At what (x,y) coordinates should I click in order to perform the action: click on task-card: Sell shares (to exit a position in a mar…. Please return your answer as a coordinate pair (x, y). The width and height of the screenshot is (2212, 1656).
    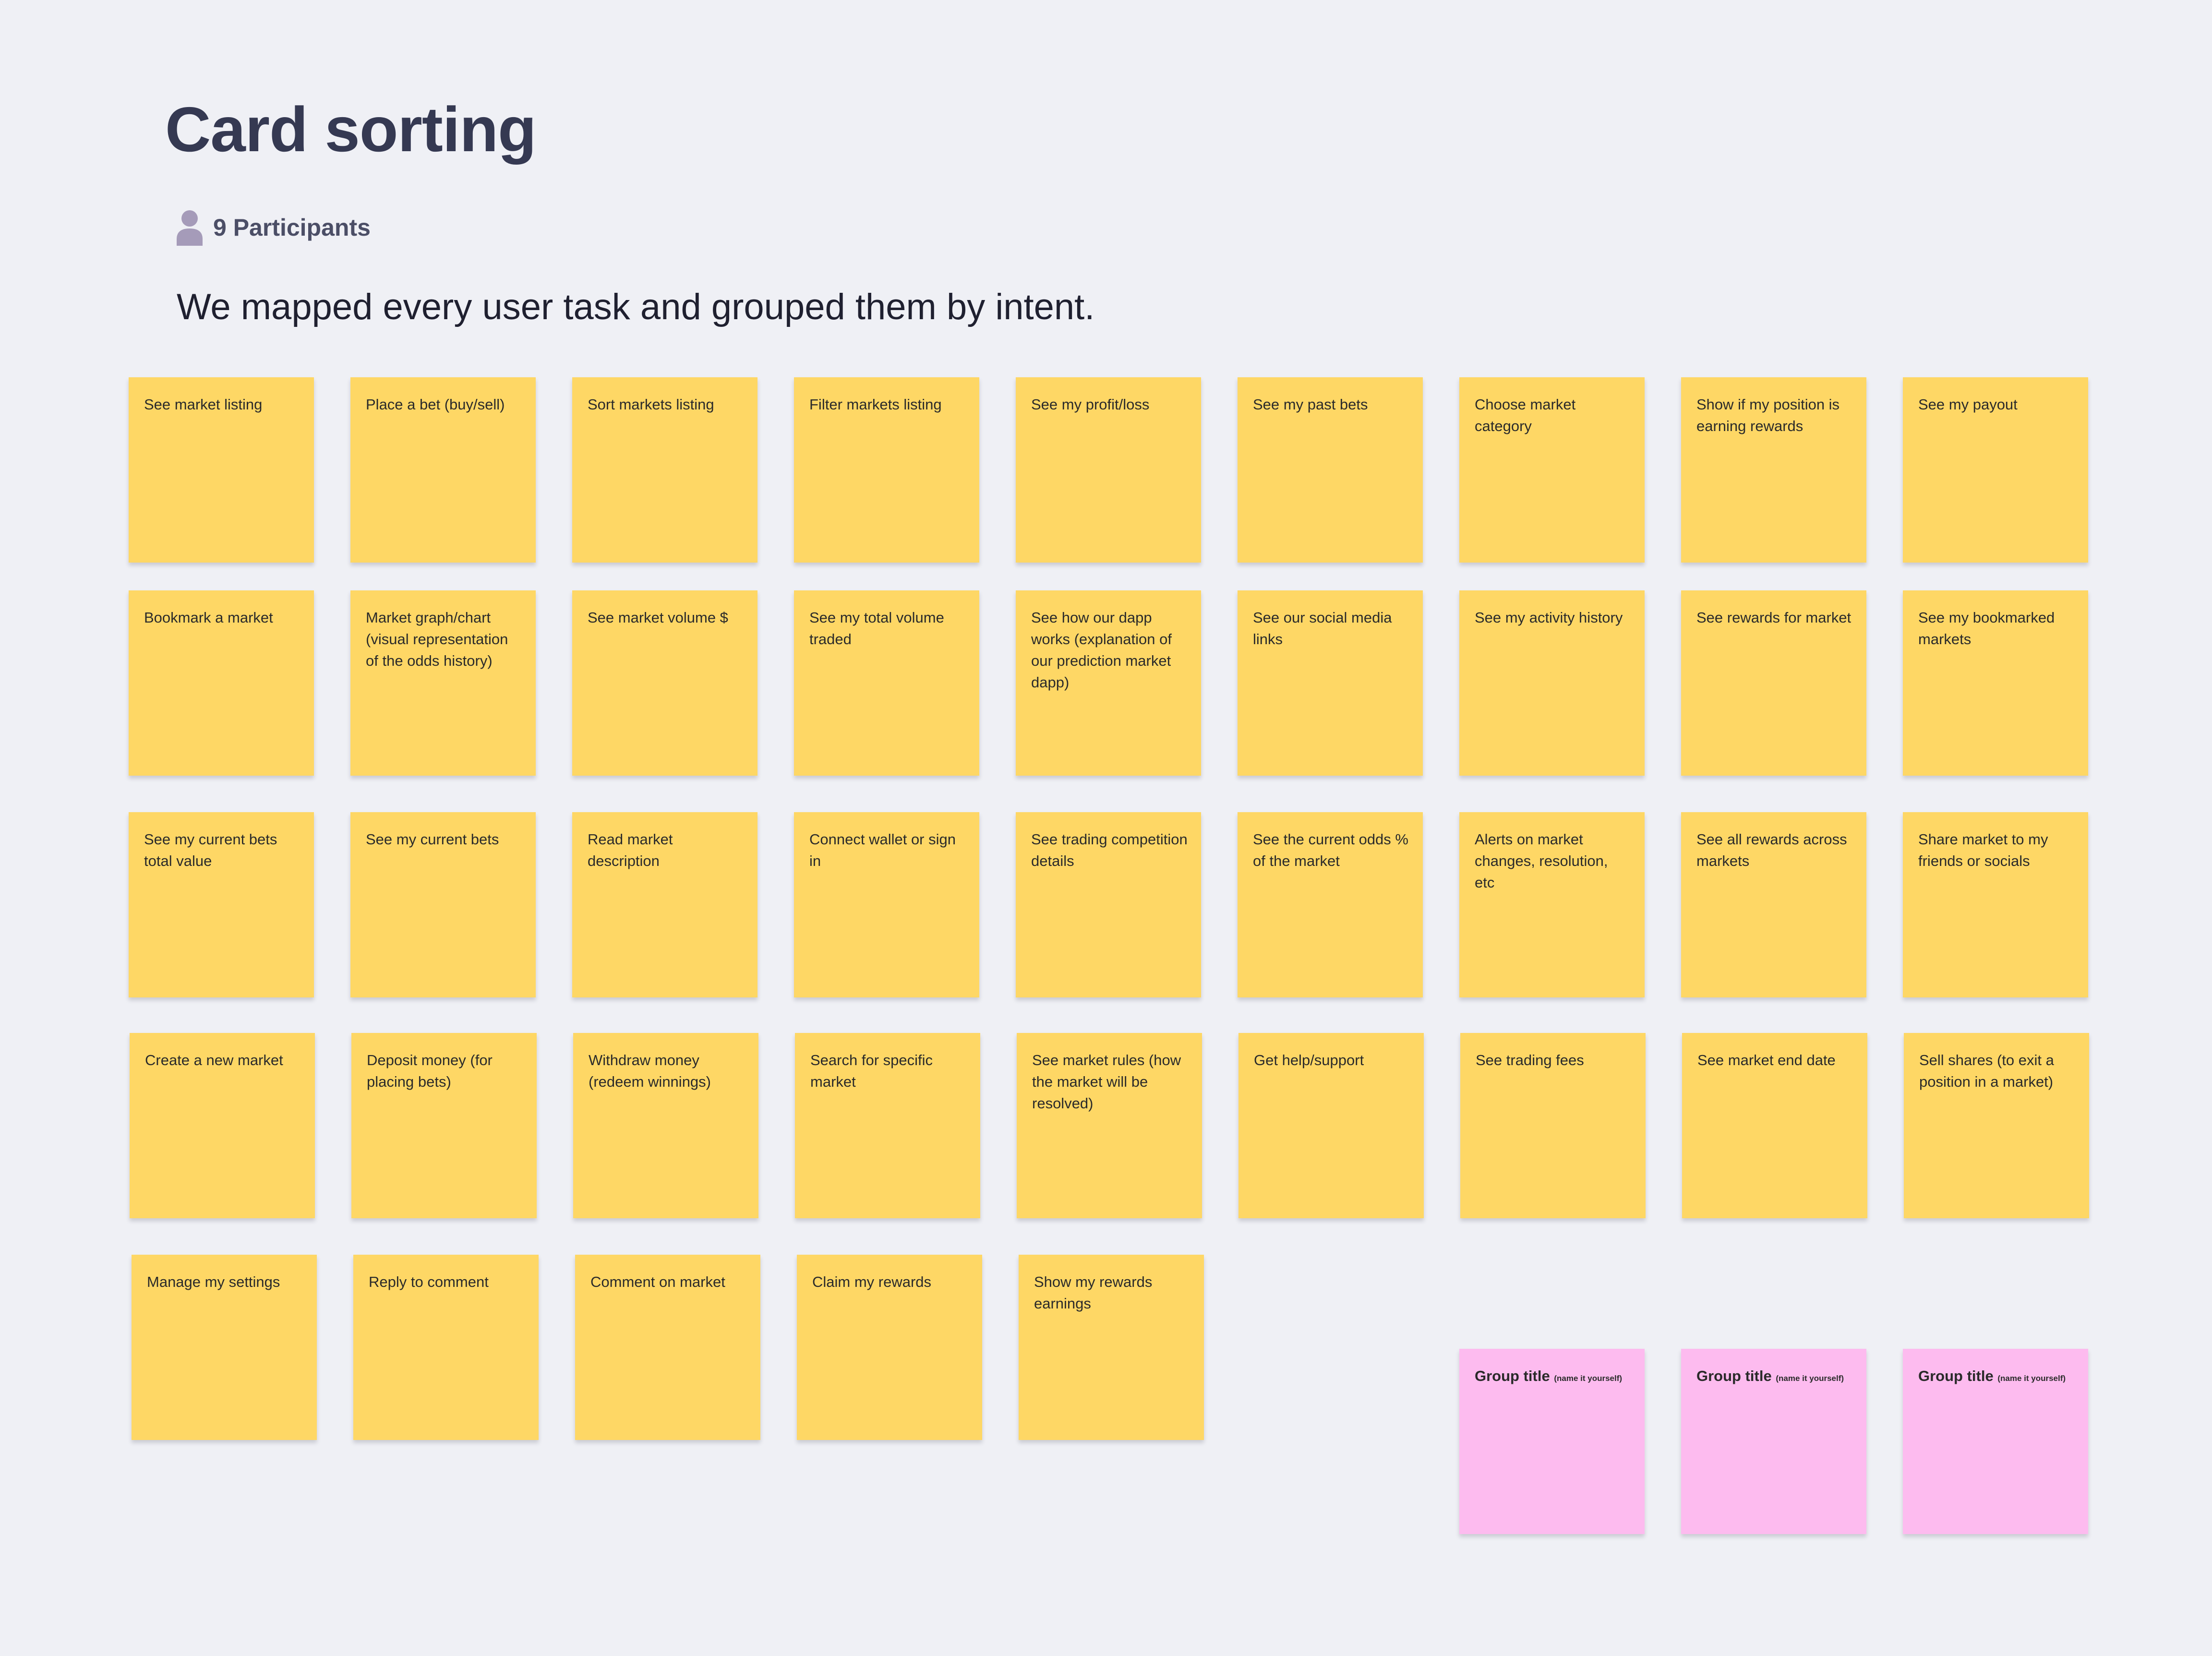
    Looking at the image, I should click on (1996, 1125).